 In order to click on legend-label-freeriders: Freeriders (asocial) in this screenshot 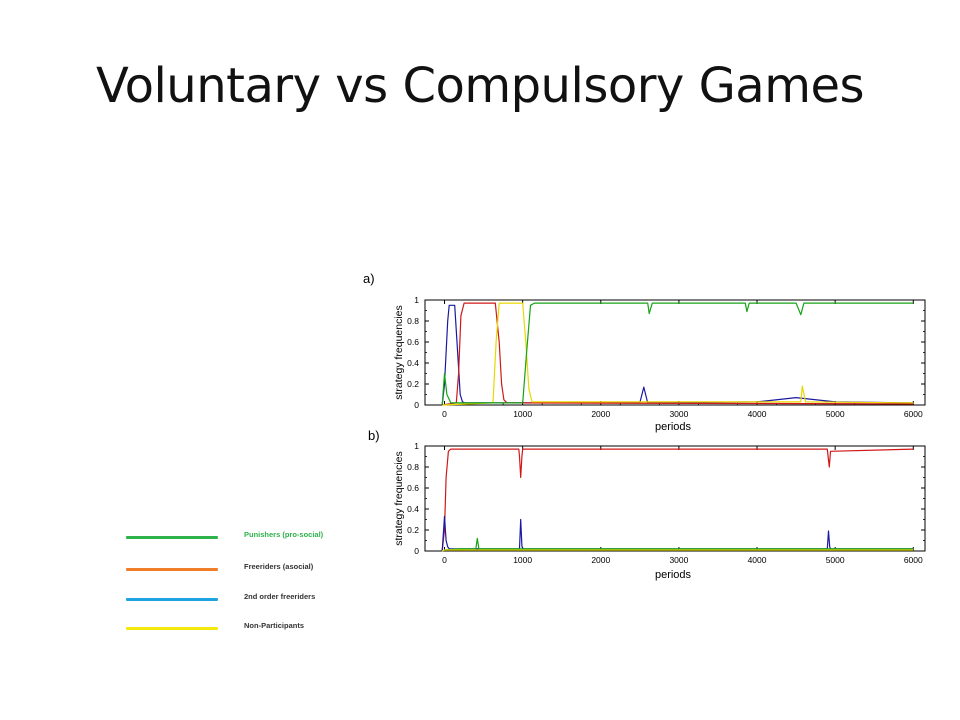, I will do `click(279, 566)`.